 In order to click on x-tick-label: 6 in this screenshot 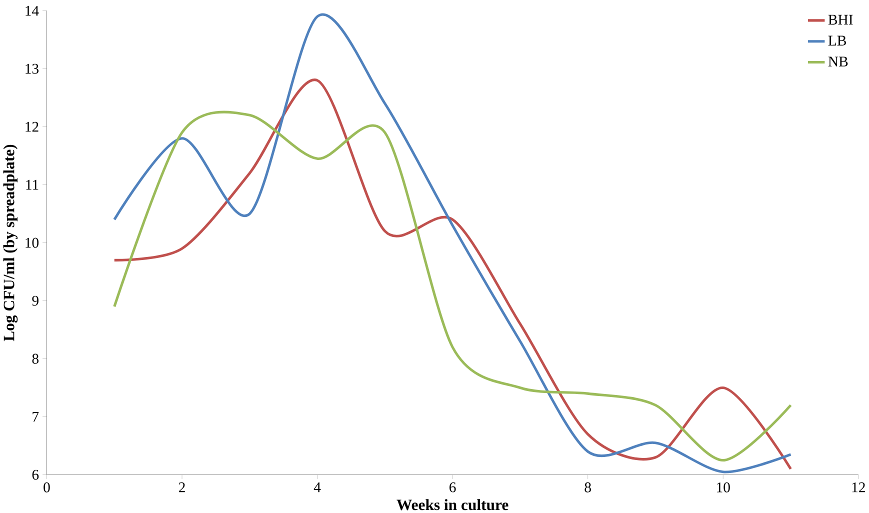, I will do `click(453, 487)`.